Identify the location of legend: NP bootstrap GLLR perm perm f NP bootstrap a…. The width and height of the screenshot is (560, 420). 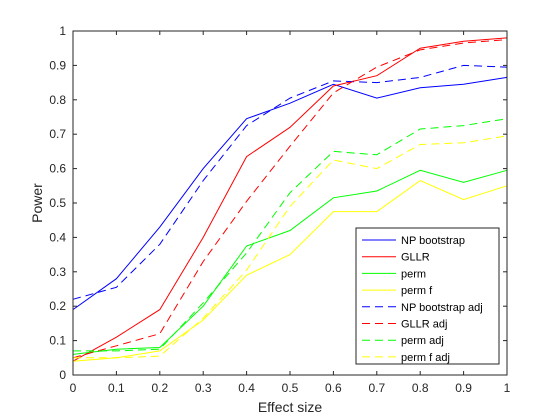
(427, 296).